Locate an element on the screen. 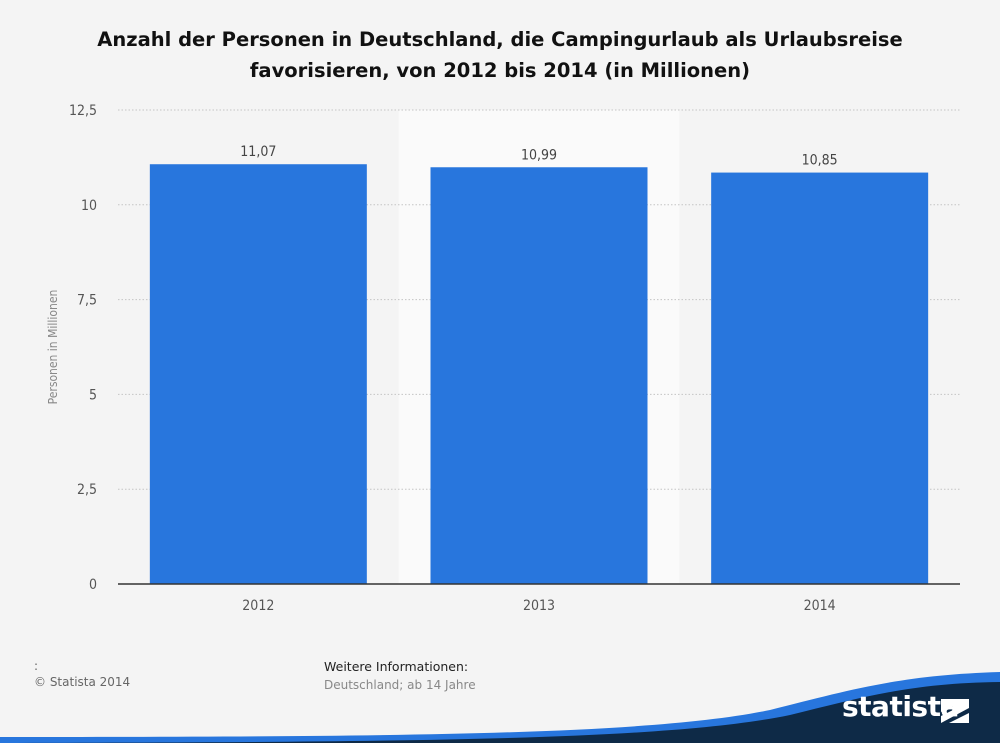  source-colon: : is located at coordinates (36, 666).